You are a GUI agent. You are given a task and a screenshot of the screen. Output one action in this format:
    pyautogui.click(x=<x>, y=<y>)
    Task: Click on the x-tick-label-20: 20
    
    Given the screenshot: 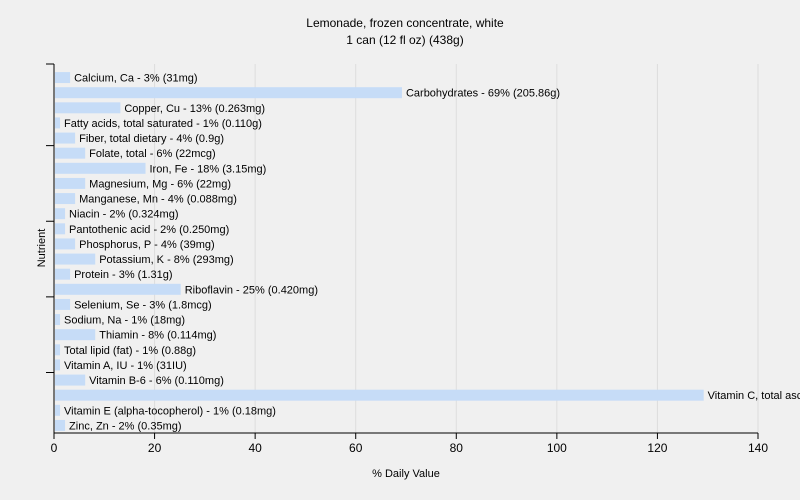 What is the action you would take?
    pyautogui.click(x=155, y=448)
    